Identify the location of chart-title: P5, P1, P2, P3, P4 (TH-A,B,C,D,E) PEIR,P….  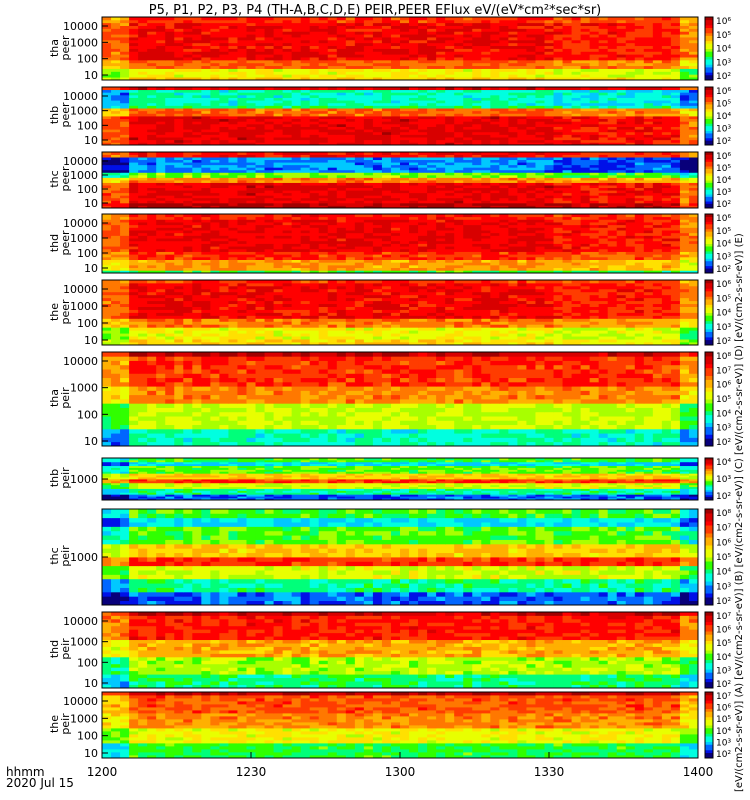
(375, 10).